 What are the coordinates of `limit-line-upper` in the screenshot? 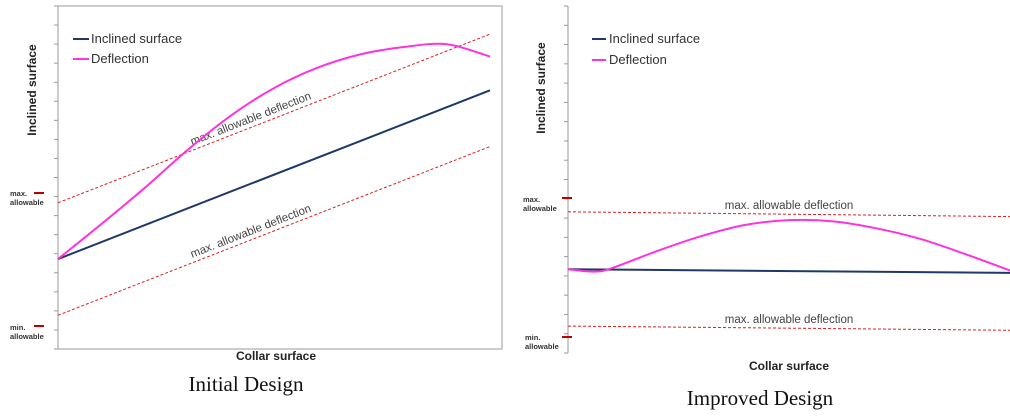 It's located at (788, 214).